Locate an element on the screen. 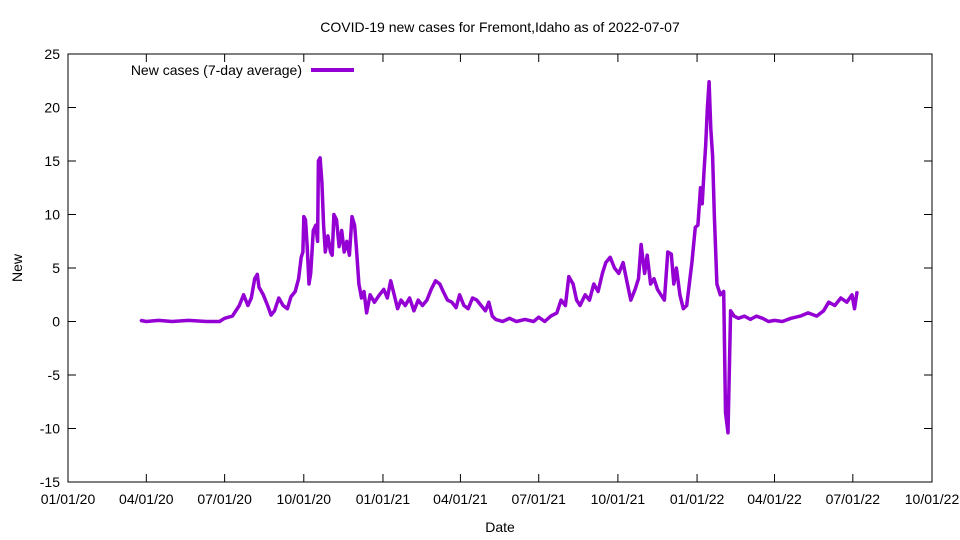 The image size is (960, 540). x-tick-label: 10/01/20 is located at coordinates (304, 499).